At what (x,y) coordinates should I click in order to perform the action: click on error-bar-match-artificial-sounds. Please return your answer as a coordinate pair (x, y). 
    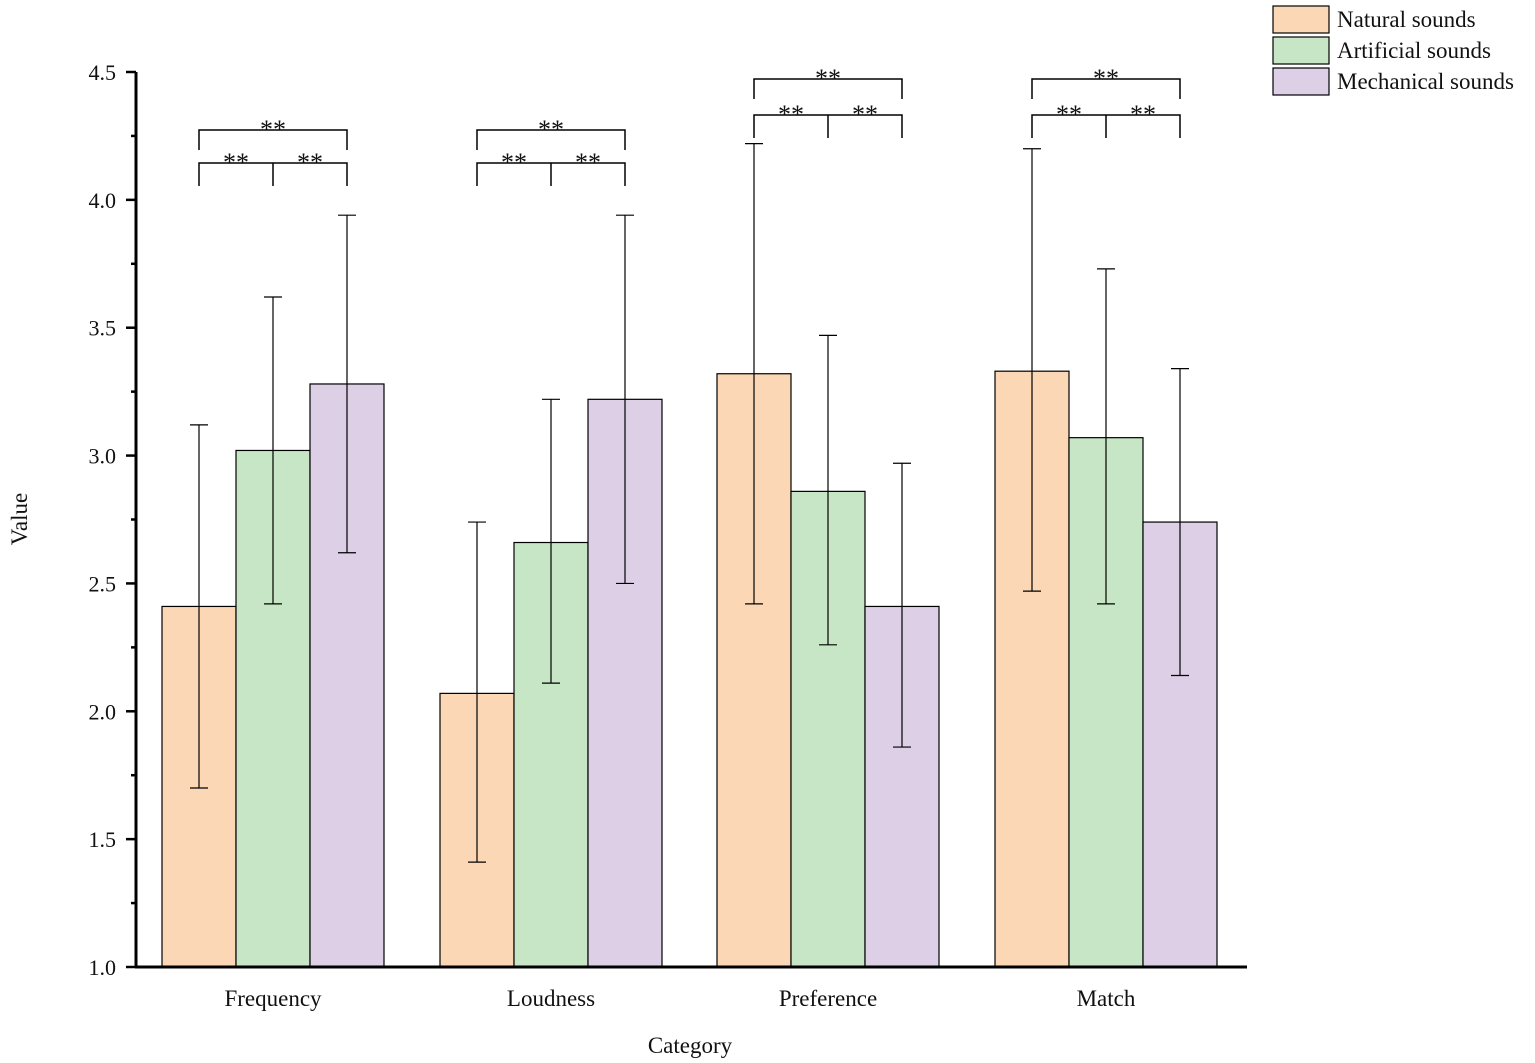
    Looking at the image, I should click on (1106, 436).